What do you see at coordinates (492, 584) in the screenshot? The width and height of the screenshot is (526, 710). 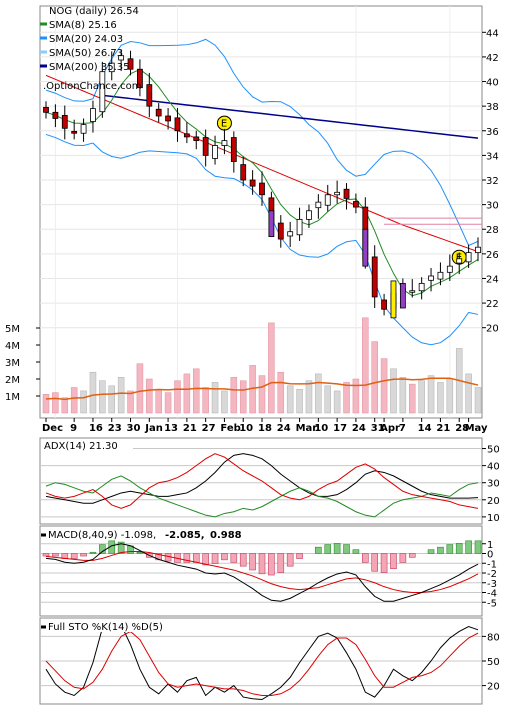 I see `macd-tick-label: -3` at bounding box center [492, 584].